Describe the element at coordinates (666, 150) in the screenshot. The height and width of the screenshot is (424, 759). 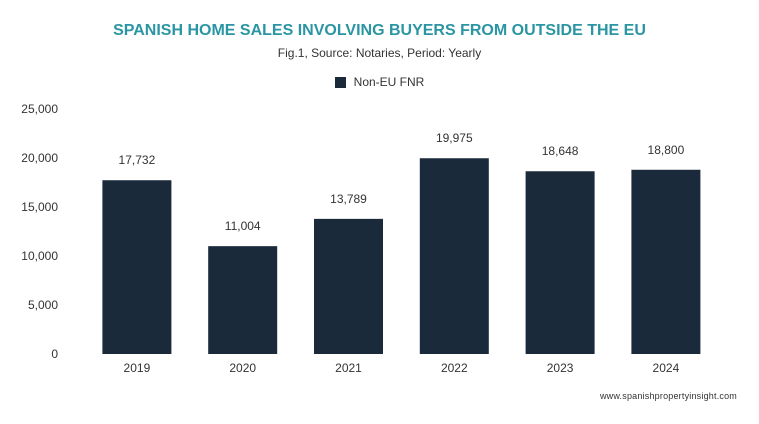
I see `data-label: 18,800` at that location.